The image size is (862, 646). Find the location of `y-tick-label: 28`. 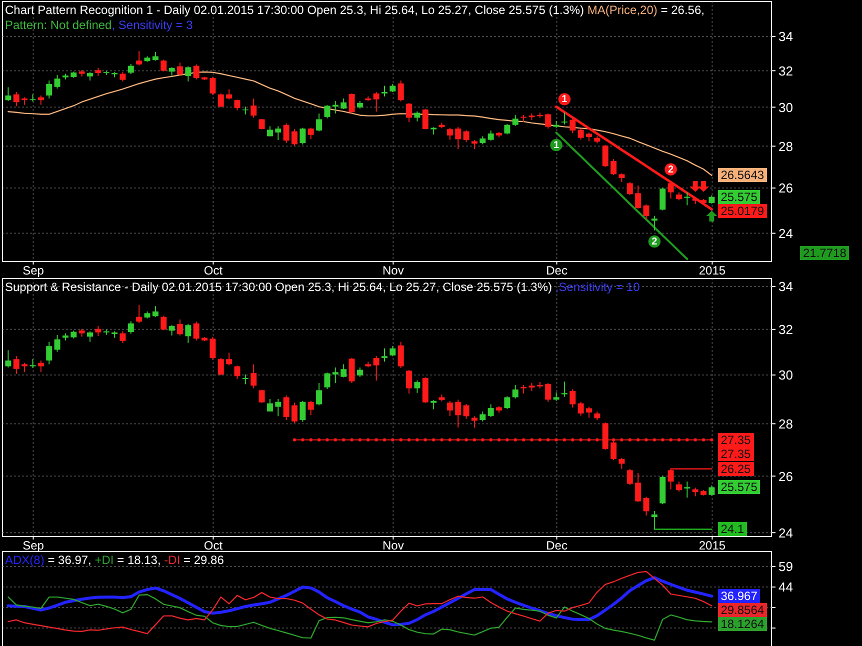

y-tick-label: 28 is located at coordinates (785, 146).